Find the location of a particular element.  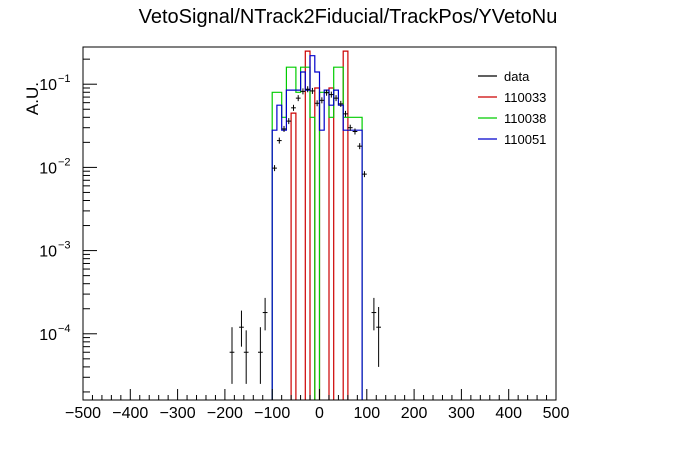

legend-entry-110038: 110038 is located at coordinates (512, 118).